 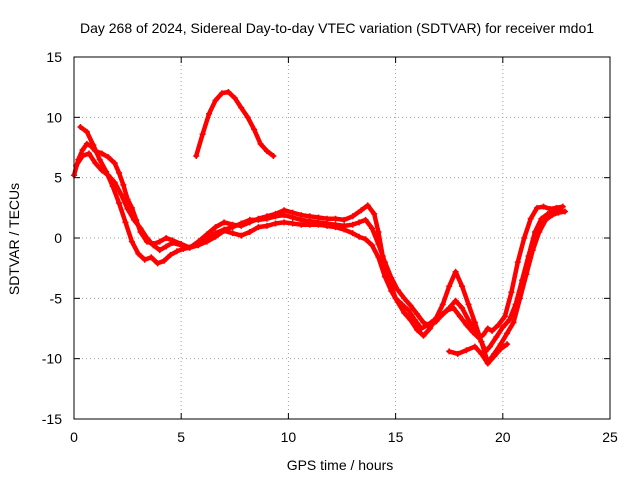 What do you see at coordinates (58, 178) in the screenshot?
I see `y-tick-label: 5` at bounding box center [58, 178].